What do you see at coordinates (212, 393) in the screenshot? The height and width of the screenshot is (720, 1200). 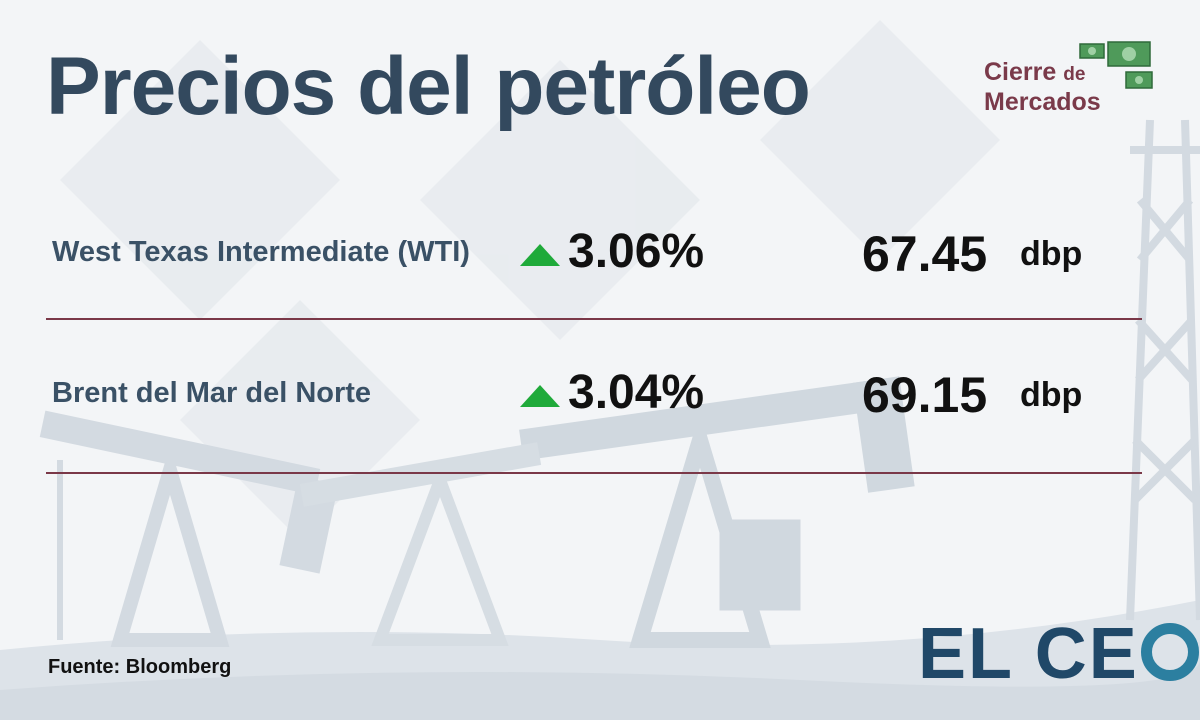 I see `commodity-name: Brent del Mar del Norte` at bounding box center [212, 393].